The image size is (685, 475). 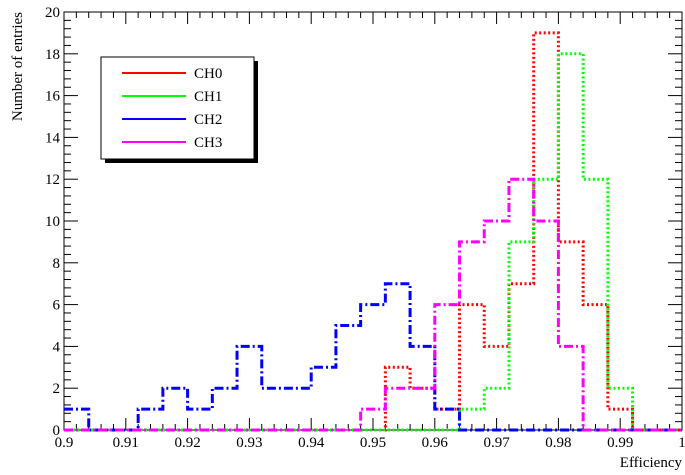 I want to click on y-tick-label: 20, so click(x=52, y=13).